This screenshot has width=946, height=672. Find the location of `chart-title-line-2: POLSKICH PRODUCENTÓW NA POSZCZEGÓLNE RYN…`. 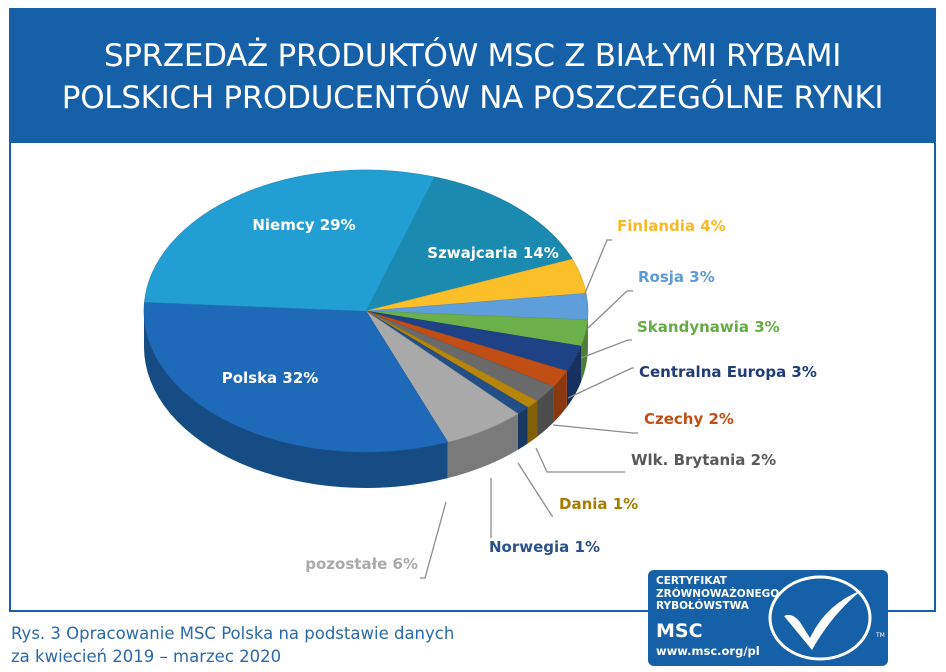

chart-title-line-2: POLSKICH PRODUCENTÓW NA POSZCZEGÓLNE RYN… is located at coordinates (472, 97).